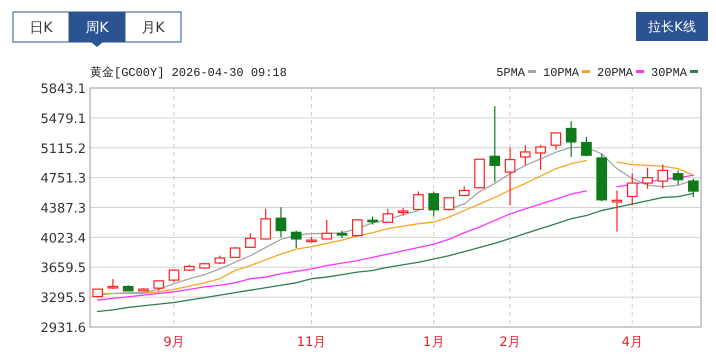 The height and width of the screenshot is (354, 716). I want to click on y-tick-label: 4387.3, so click(63, 209).